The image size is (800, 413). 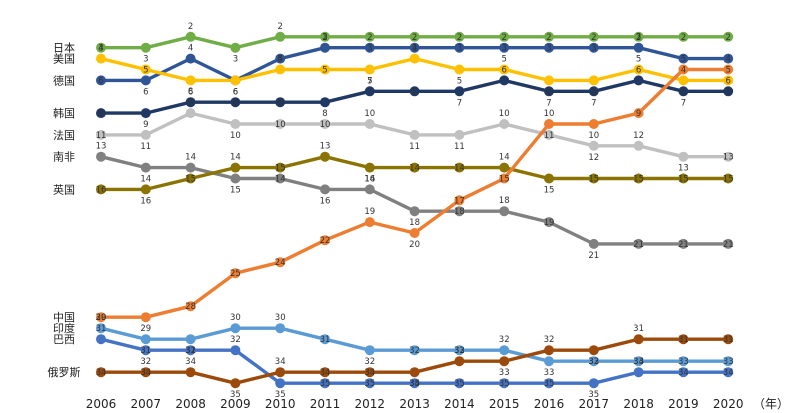 I want to click on series-4-data-label: 10, so click(x=369, y=114).